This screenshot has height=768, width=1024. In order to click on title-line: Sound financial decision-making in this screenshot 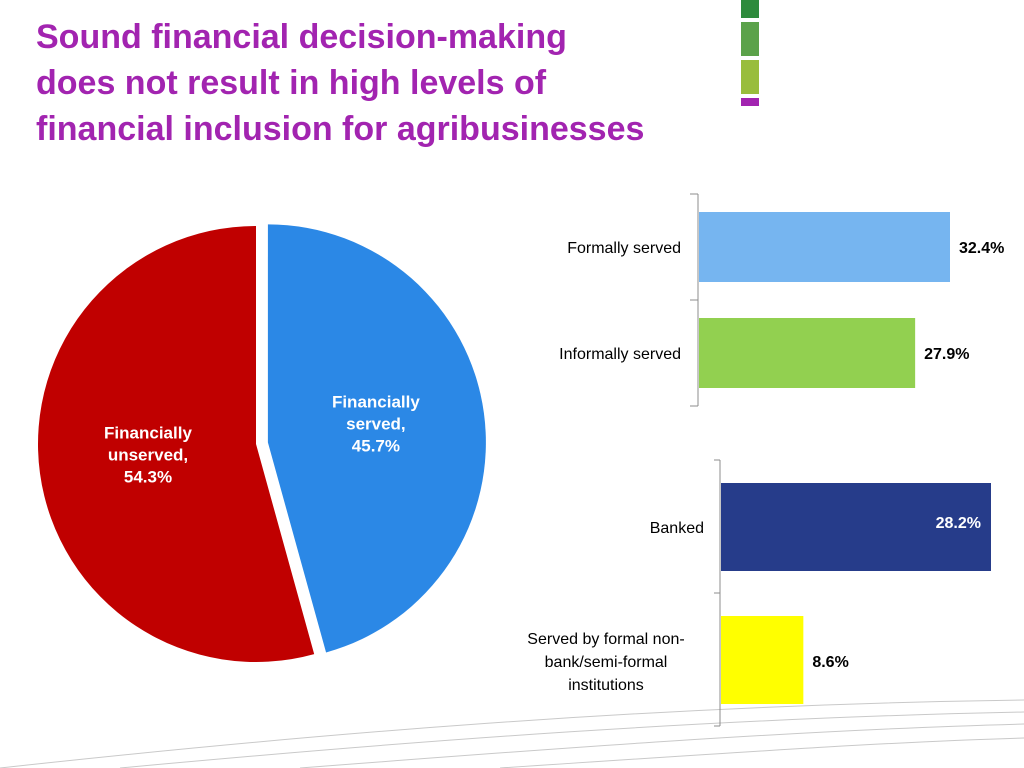, I will do `click(301, 37)`.